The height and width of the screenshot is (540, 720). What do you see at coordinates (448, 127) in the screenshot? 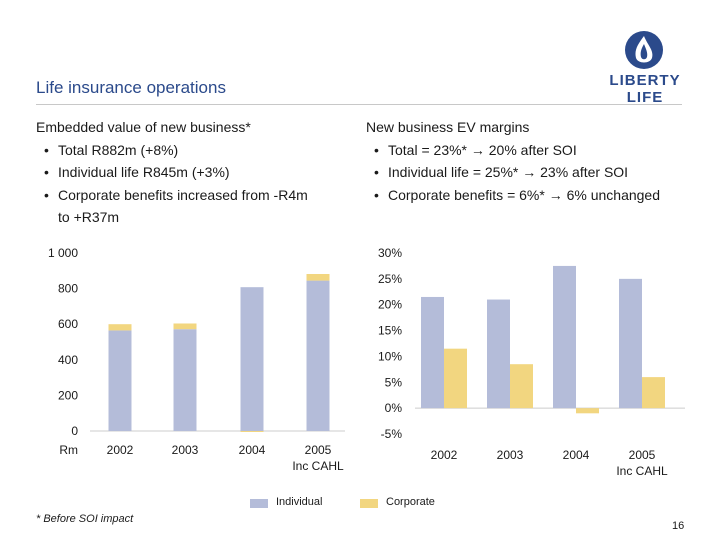
I see `ev-margins-heading: New business EV margins` at bounding box center [448, 127].